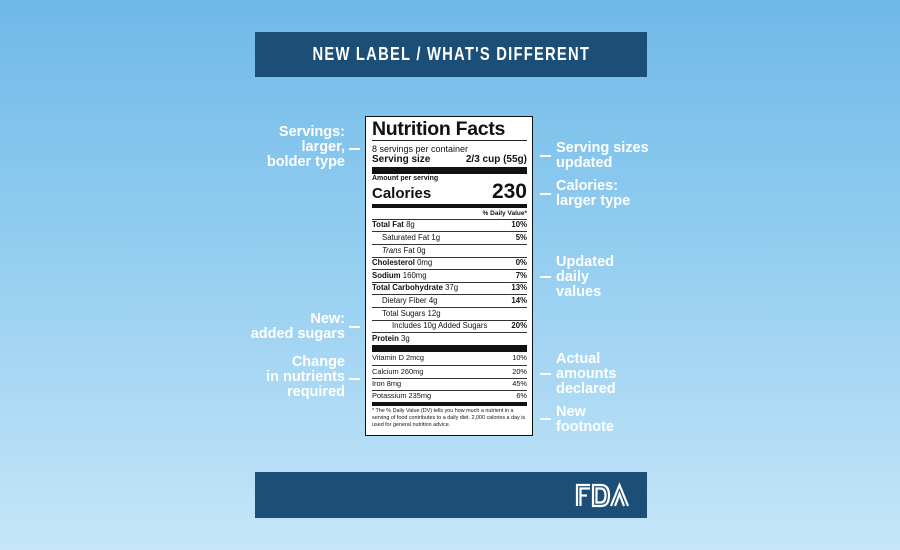  I want to click on annotation-line: New, so click(571, 412).